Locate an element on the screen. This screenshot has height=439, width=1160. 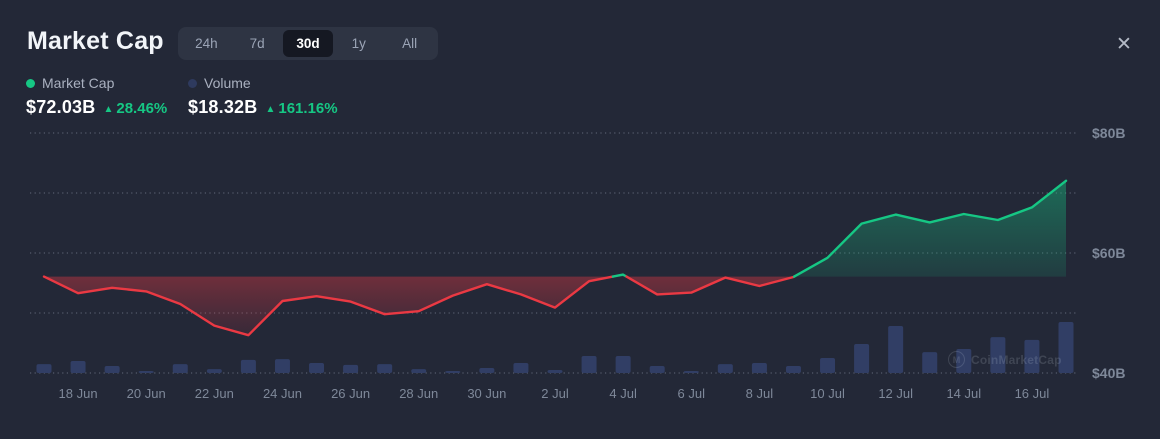
page-title: Market Cap is located at coordinates (95, 41).